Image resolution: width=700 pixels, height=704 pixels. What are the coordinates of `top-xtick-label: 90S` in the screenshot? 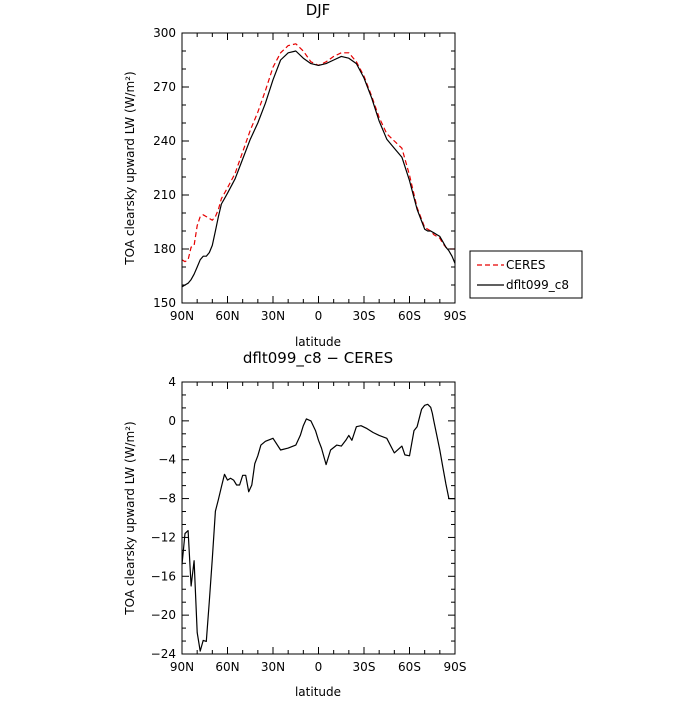 It's located at (455, 316).